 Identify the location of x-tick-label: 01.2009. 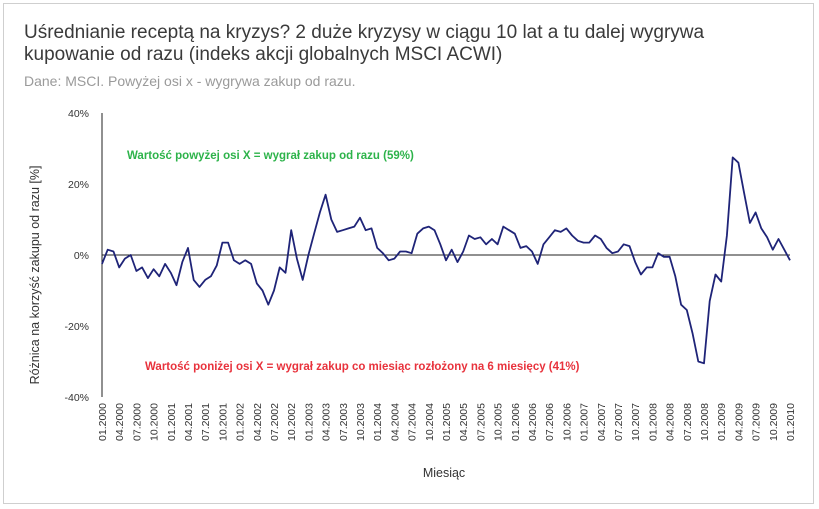
(722, 422).